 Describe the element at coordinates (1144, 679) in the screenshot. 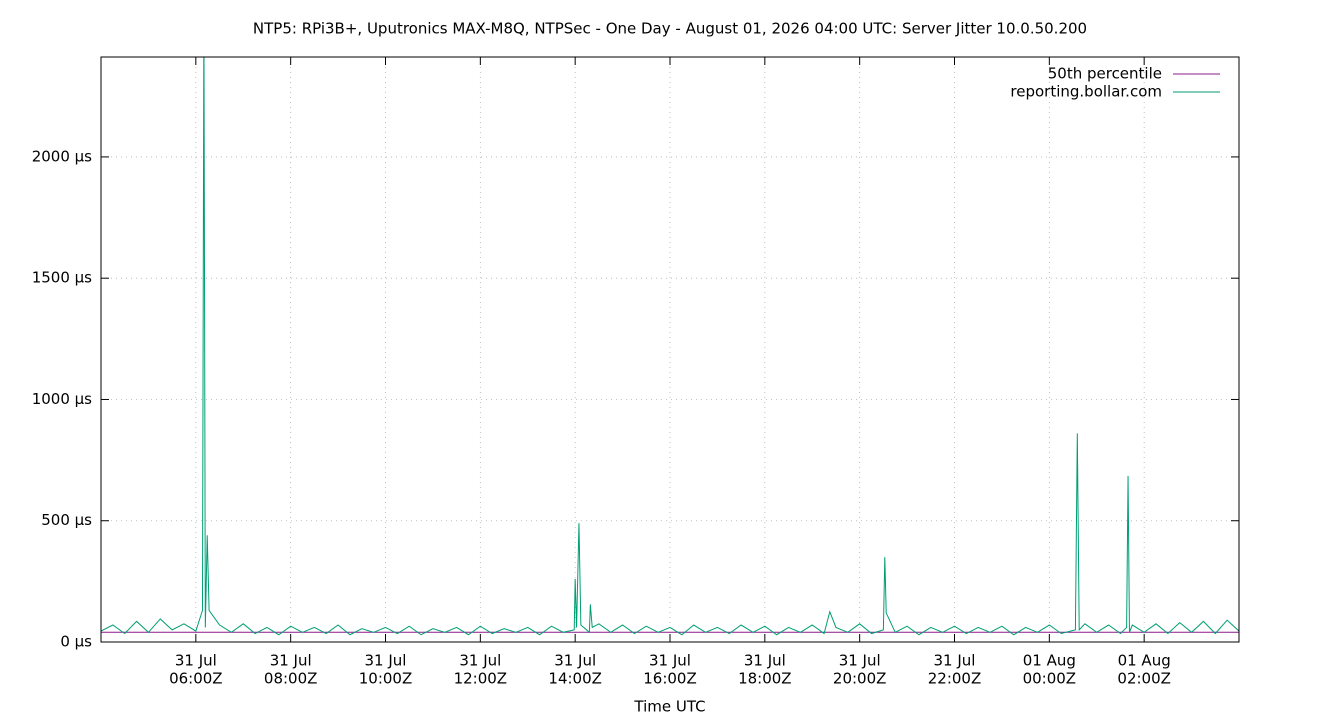

I see `x-tick-label: 02:00Z` at that location.